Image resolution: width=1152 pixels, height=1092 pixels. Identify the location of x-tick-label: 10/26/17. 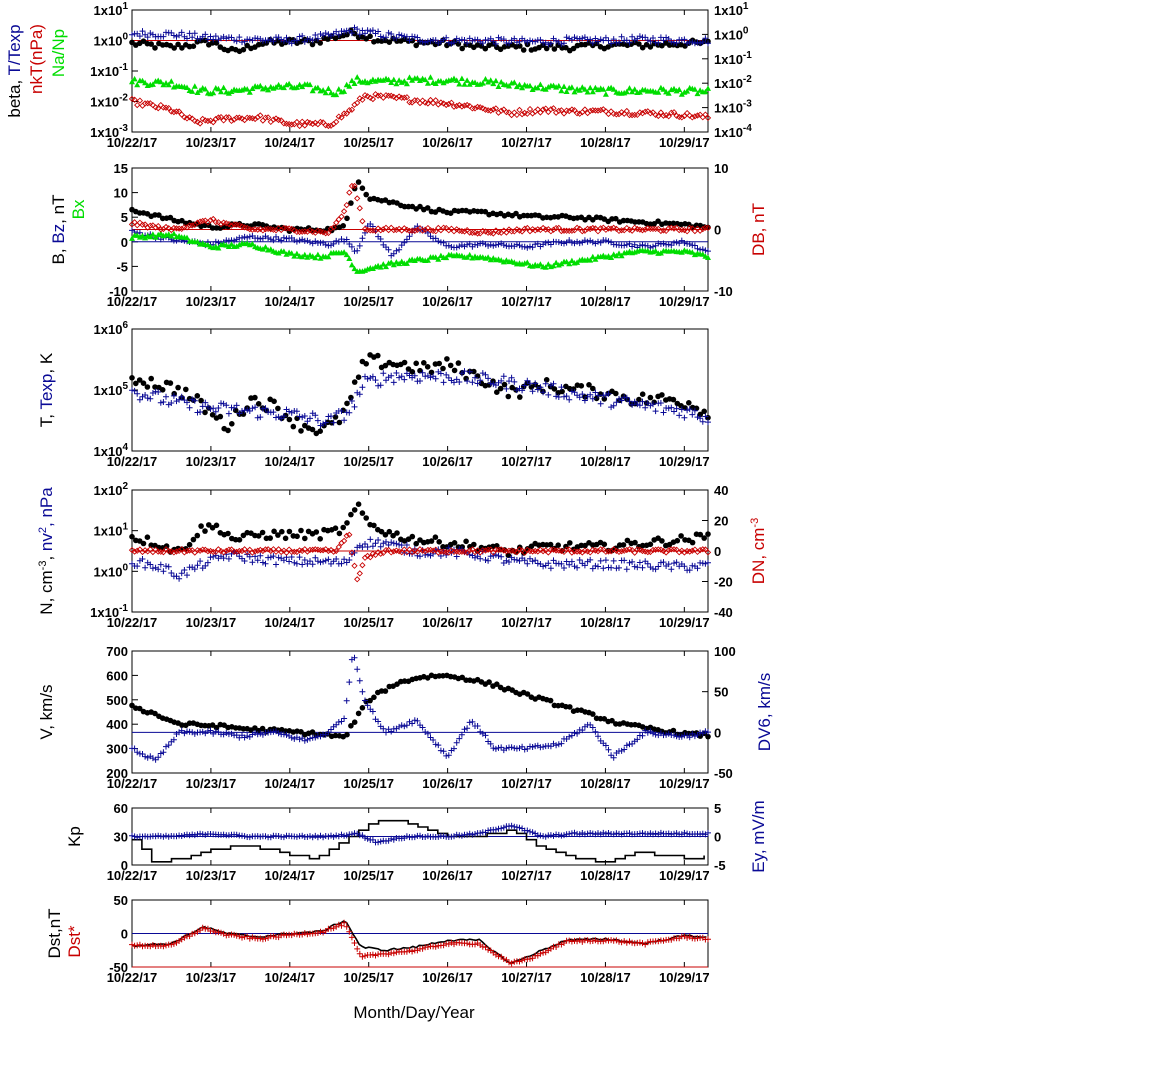
(447, 142).